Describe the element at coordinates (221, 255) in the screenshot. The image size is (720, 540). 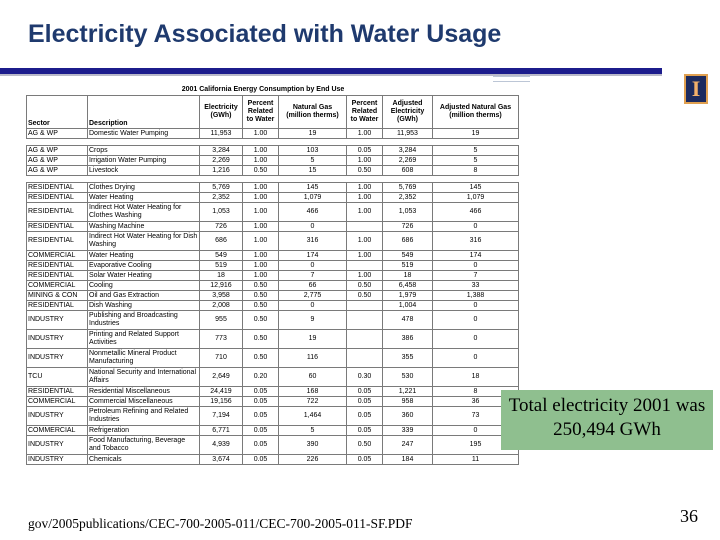
I see `value-cell: 549` at that location.